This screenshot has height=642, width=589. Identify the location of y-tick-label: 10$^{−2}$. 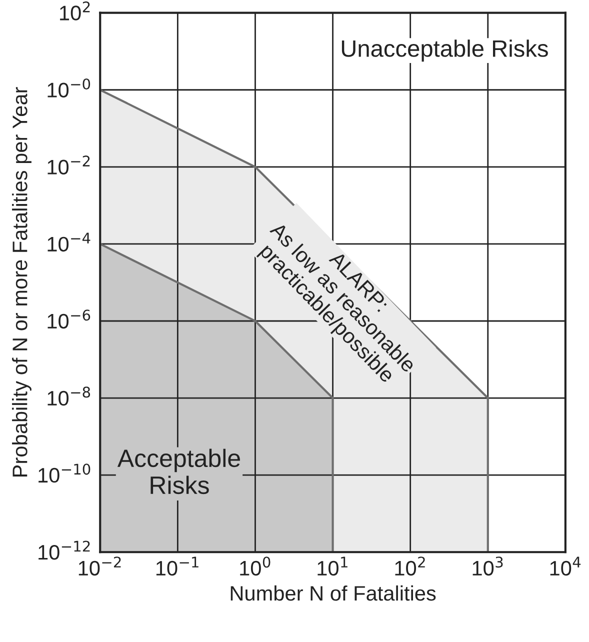
(69, 165).